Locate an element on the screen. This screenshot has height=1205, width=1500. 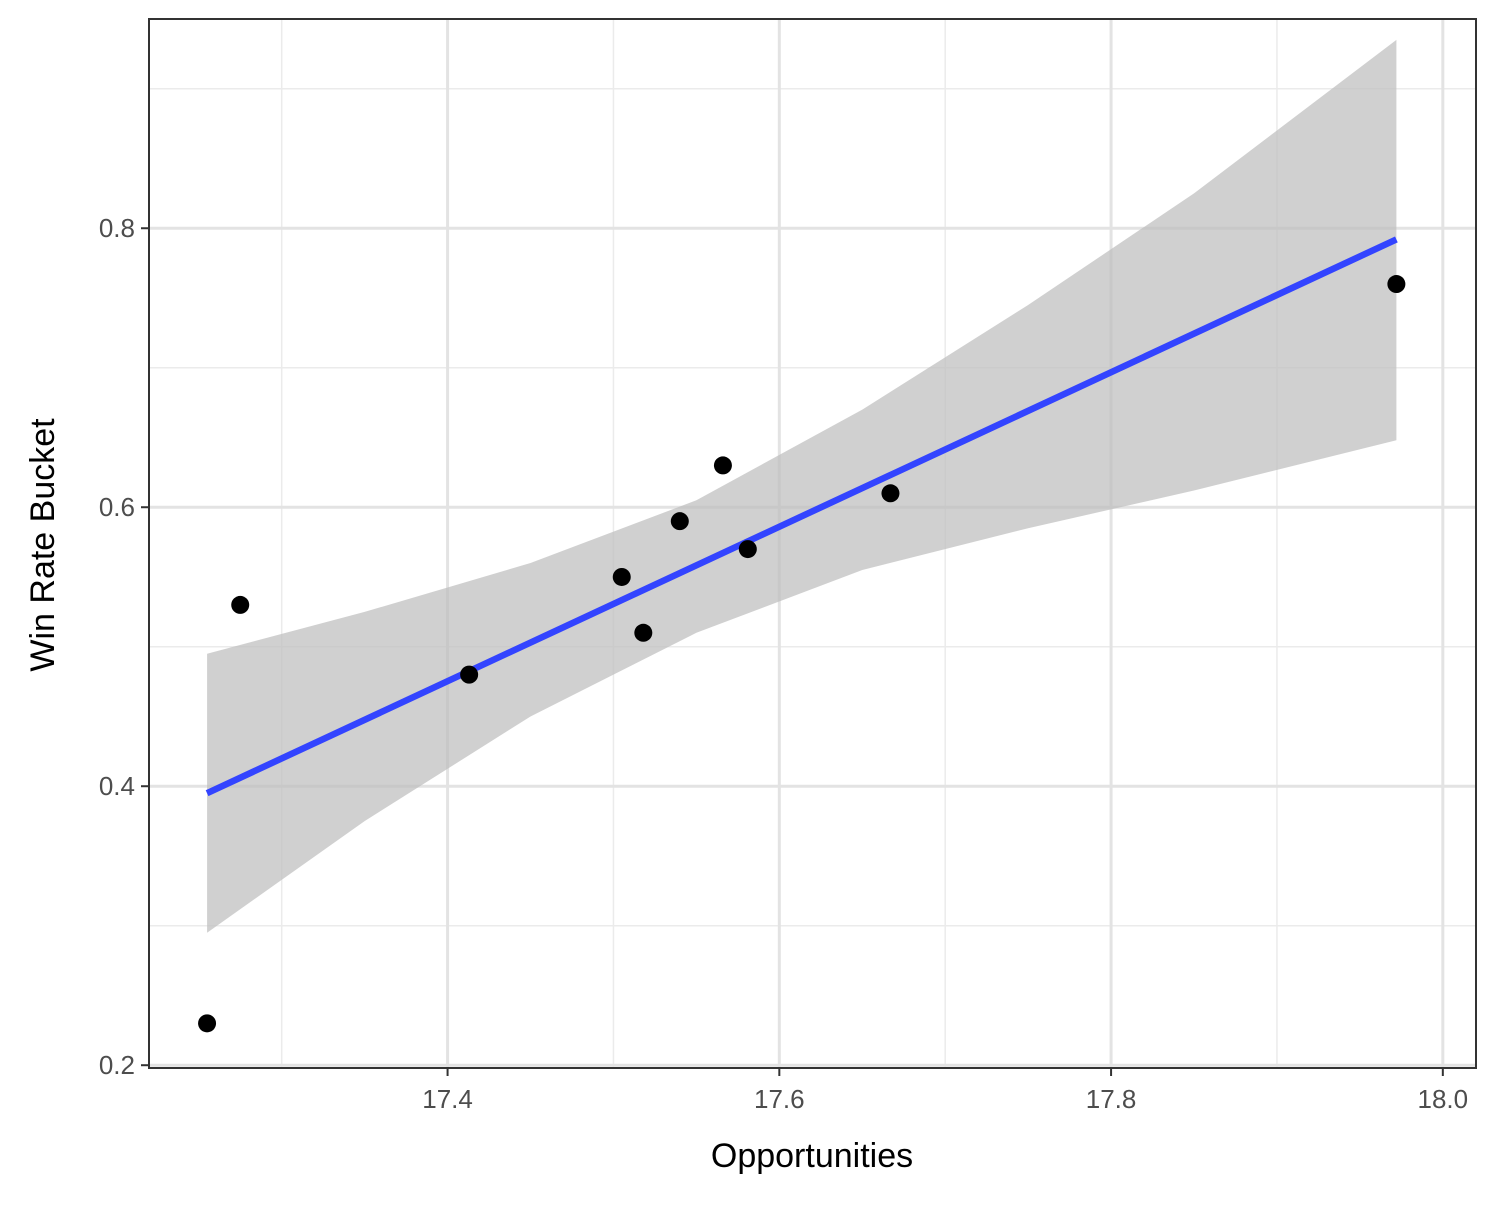
x-tick-label: 17.4 is located at coordinates (447, 1099).